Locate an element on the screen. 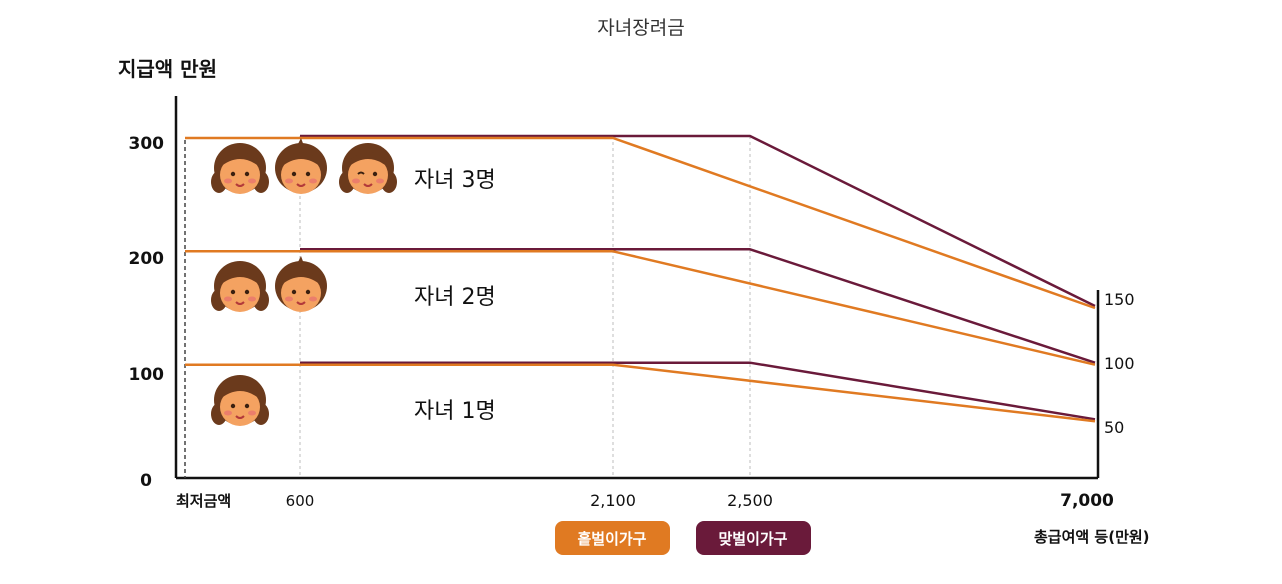 This screenshot has width=1282, height=584. x-min-label: 최저금액 is located at coordinates (203, 501).